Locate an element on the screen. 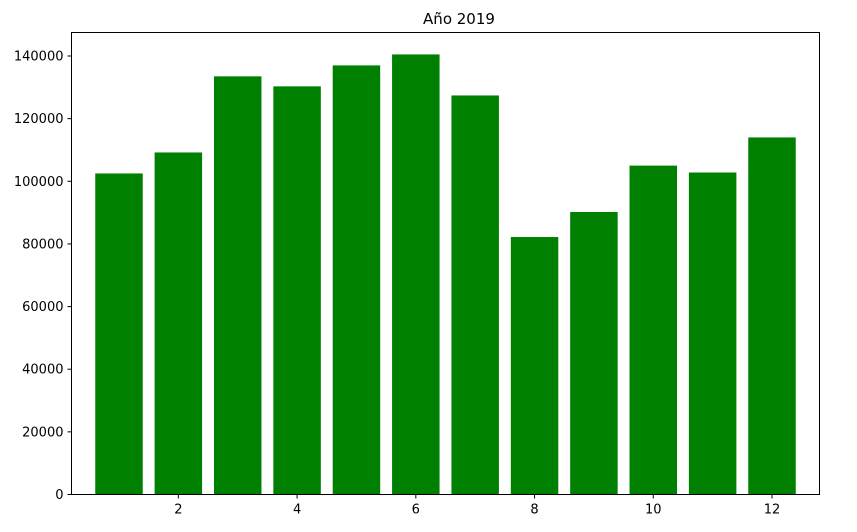 The height and width of the screenshot is (532, 857). x-tick-label-8: 8 is located at coordinates (534, 510).